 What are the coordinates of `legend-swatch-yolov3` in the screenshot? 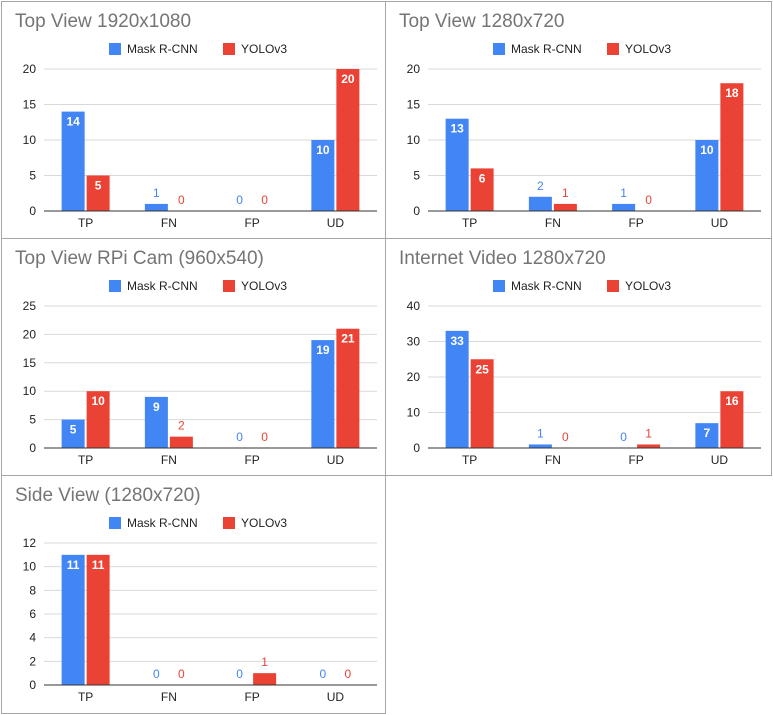 It's located at (613, 286).